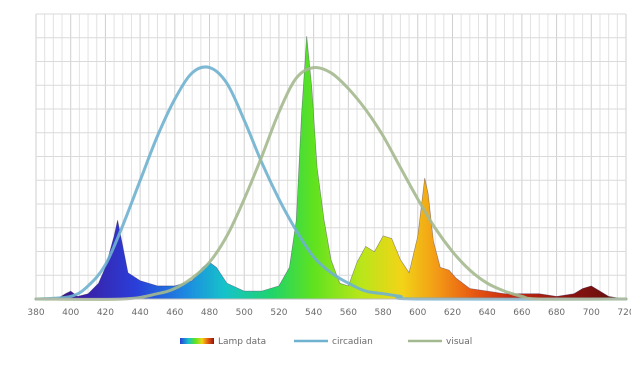 This screenshot has height=382, width=631. What do you see at coordinates (521, 313) in the screenshot?
I see `x-tick-label: 660` at bounding box center [521, 313].